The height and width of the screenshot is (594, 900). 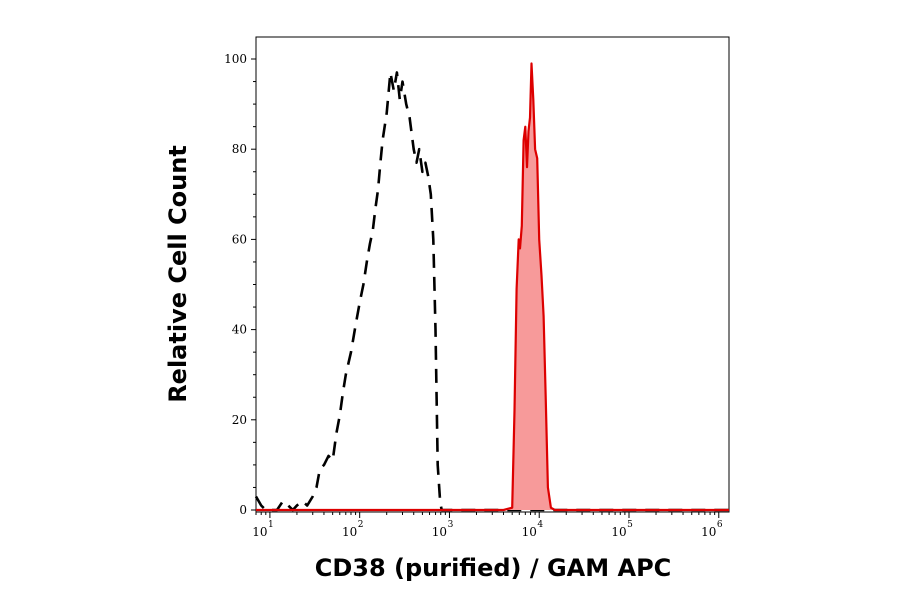 What do you see at coordinates (271, 525) in the screenshot?
I see `x-tick-exponent: 1` at bounding box center [271, 525].